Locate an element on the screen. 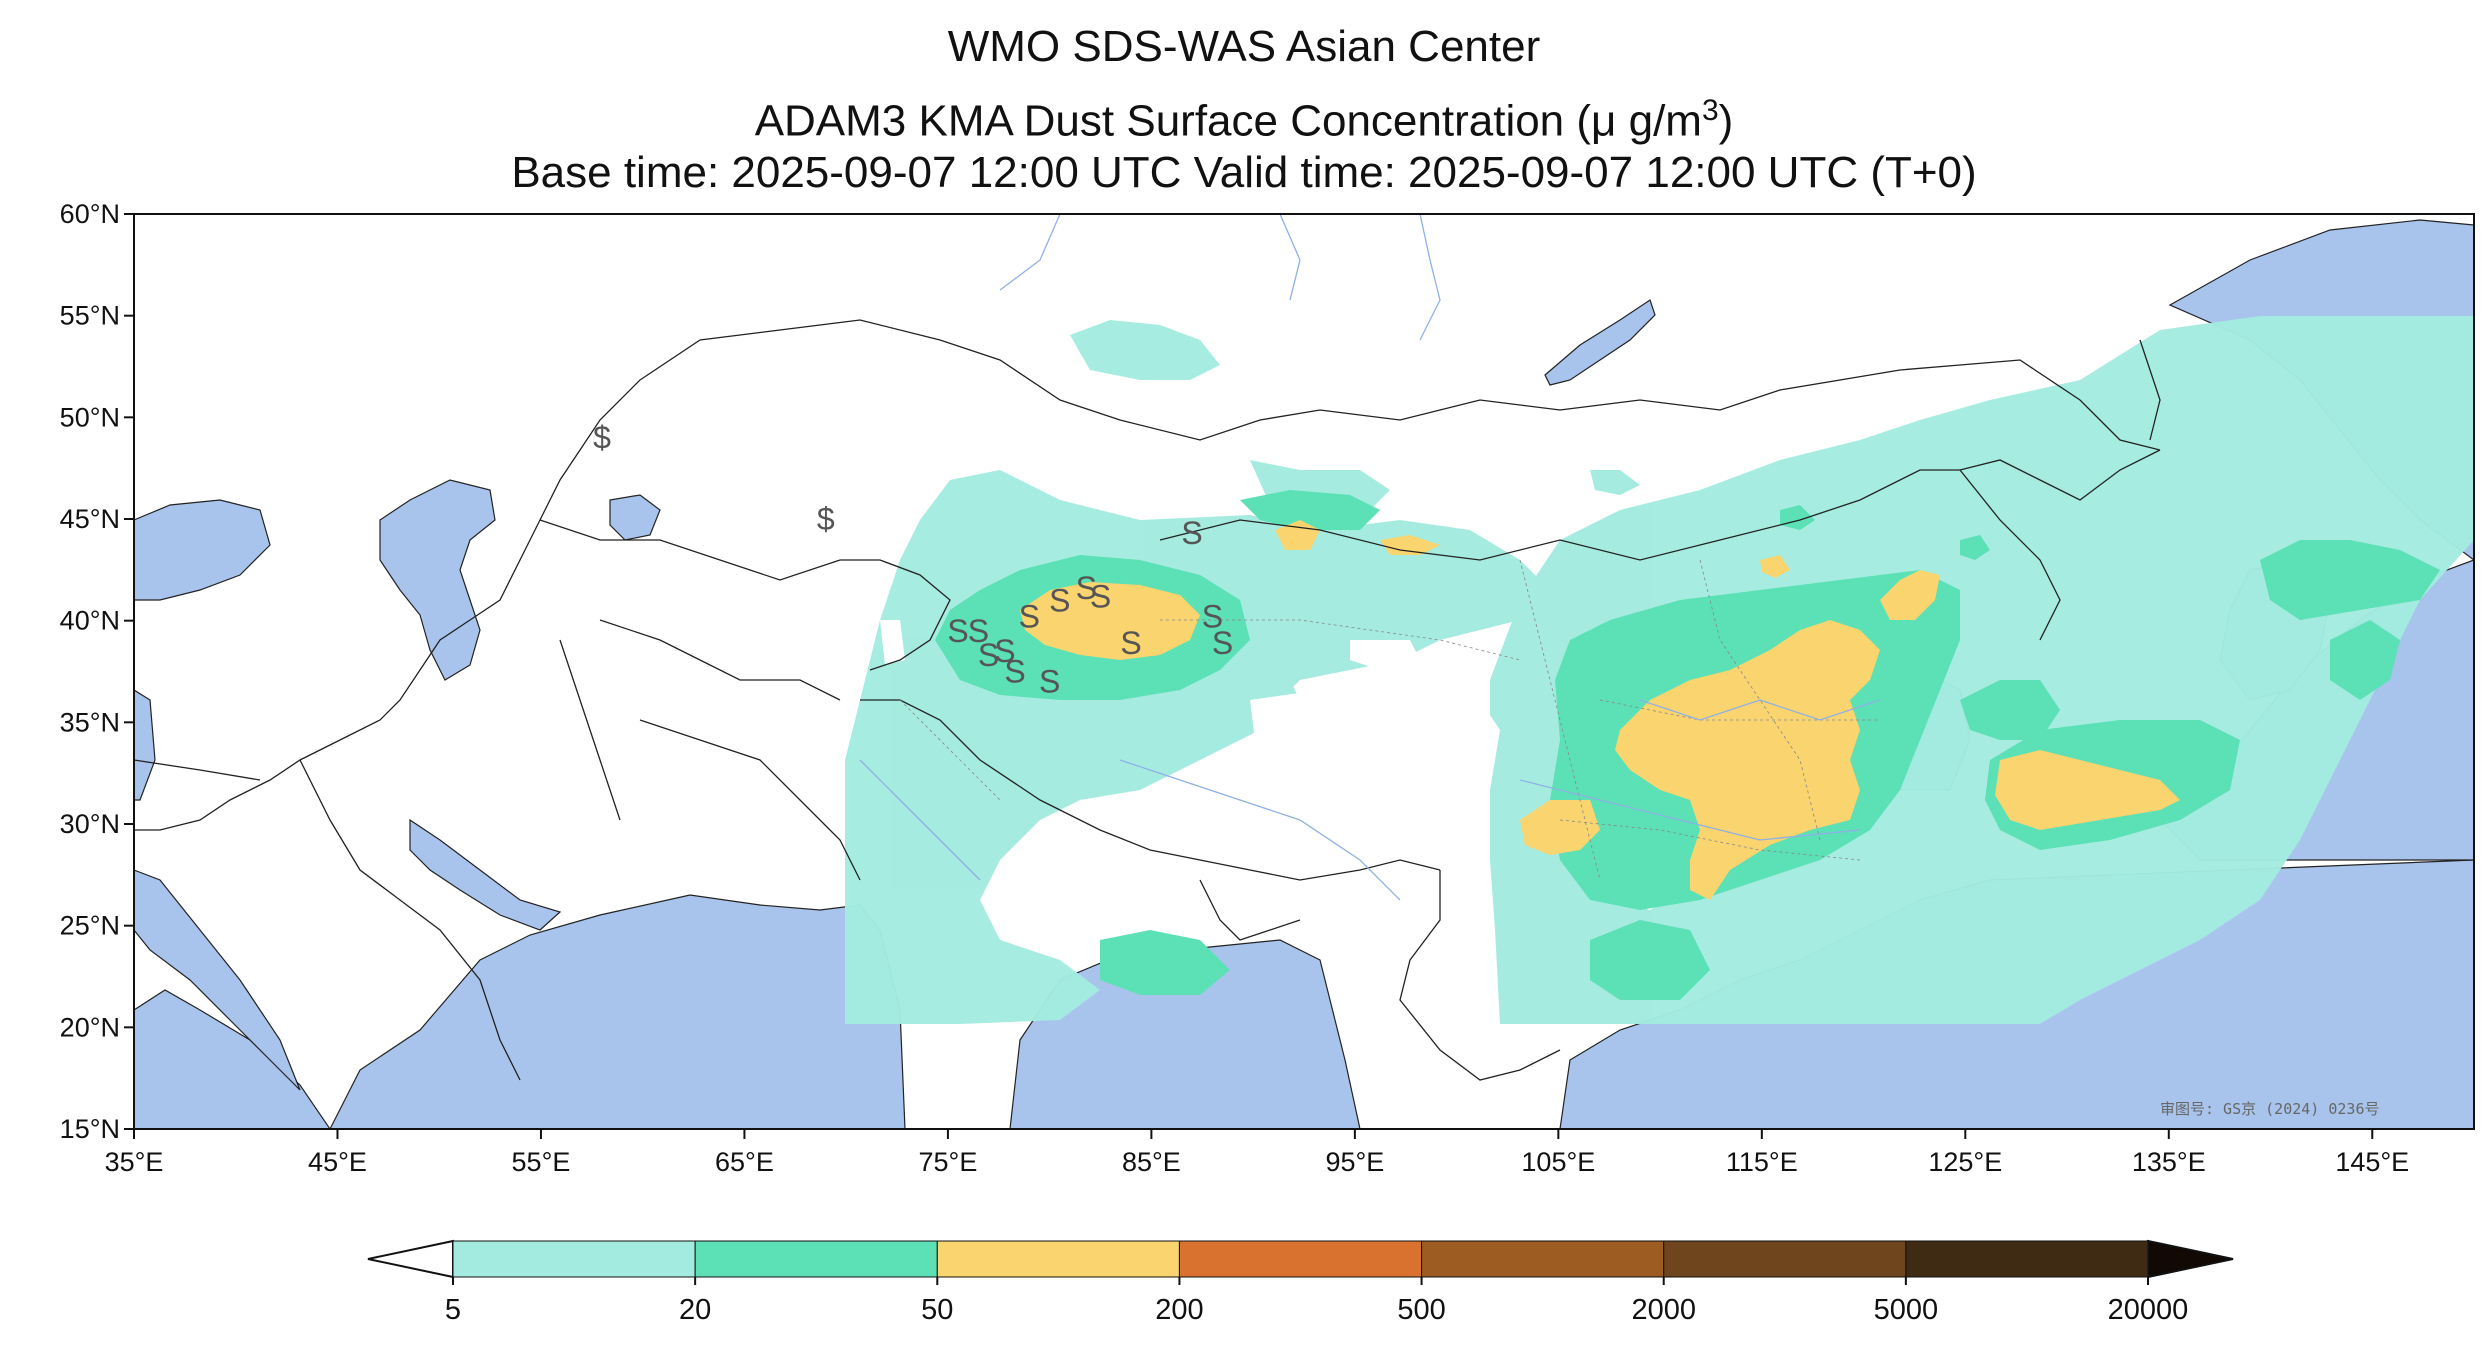 The width and height of the screenshot is (2488, 1362). y-tick-label: 15°N is located at coordinates (90, 1129).